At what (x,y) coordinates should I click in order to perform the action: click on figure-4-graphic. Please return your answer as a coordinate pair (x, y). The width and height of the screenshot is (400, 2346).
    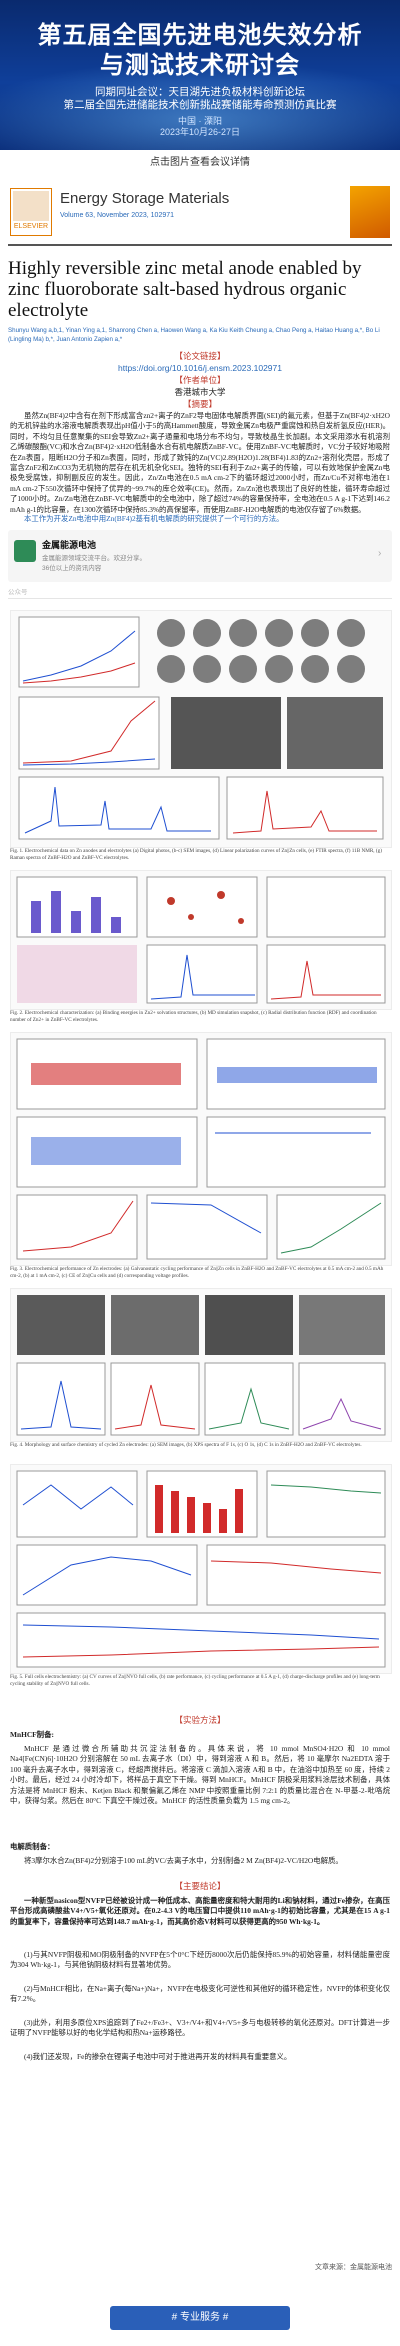
    Looking at the image, I should click on (201, 1365).